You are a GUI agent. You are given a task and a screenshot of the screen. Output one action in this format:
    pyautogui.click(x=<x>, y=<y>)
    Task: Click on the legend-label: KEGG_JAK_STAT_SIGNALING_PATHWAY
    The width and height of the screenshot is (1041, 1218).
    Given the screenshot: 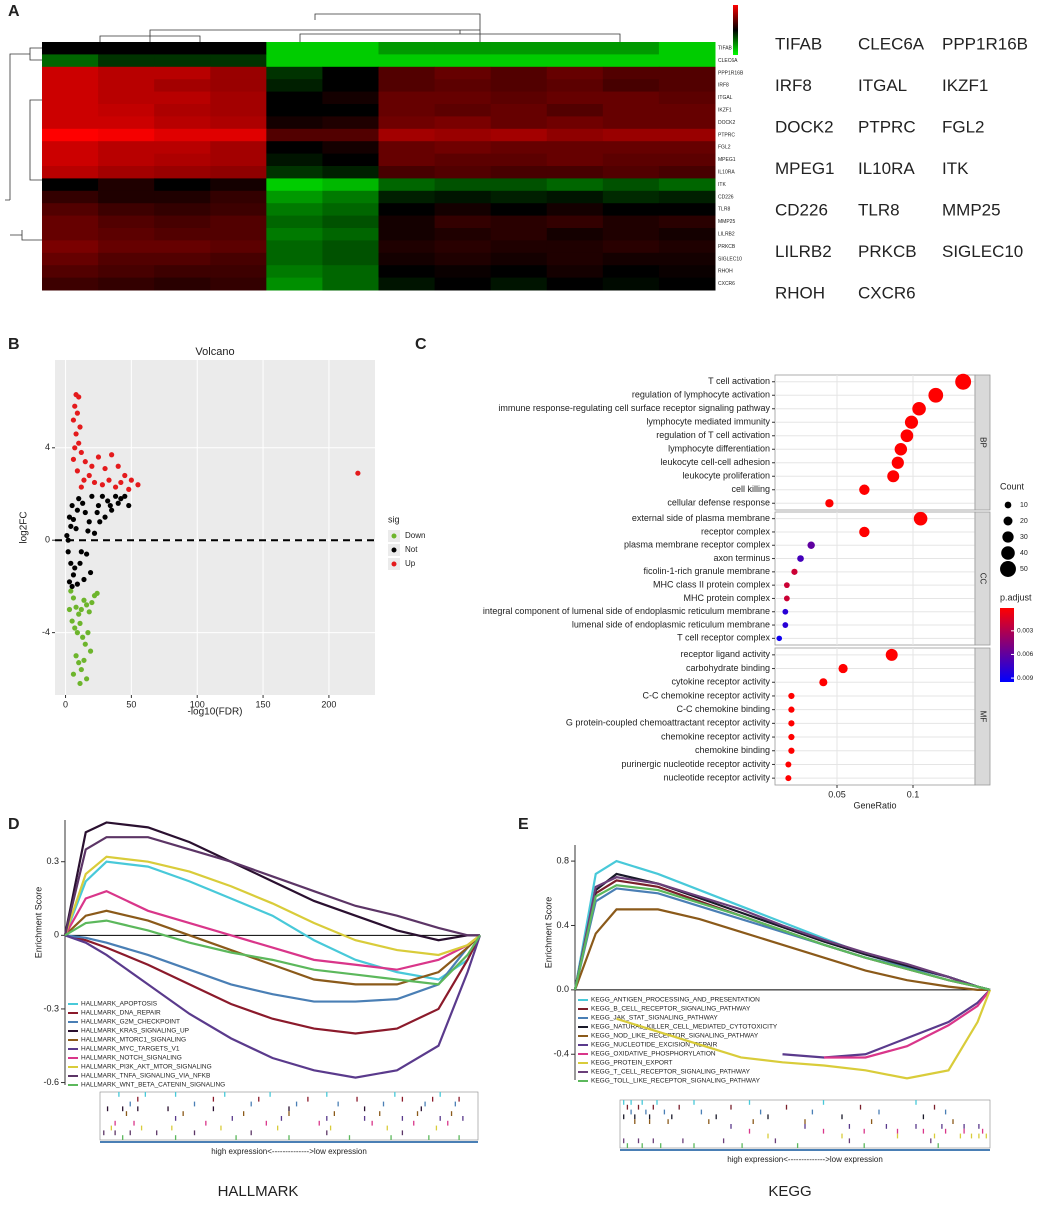 What is the action you would take?
    pyautogui.click(x=654, y=1018)
    